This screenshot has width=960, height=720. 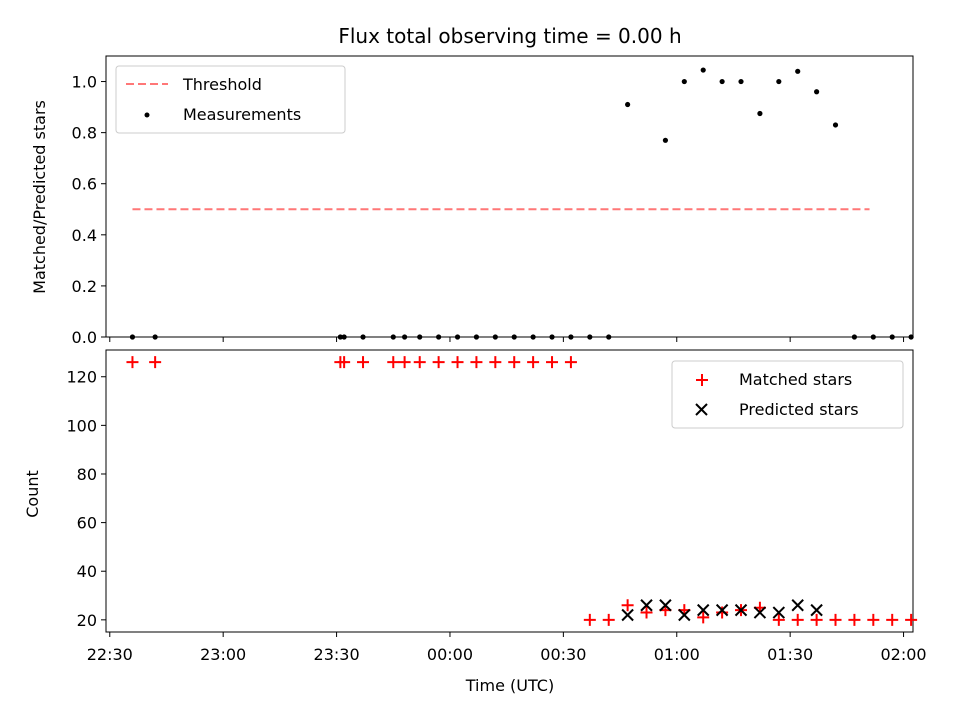 What do you see at coordinates (701, 409) in the screenshot?
I see `legend-predicted-swatch` at bounding box center [701, 409].